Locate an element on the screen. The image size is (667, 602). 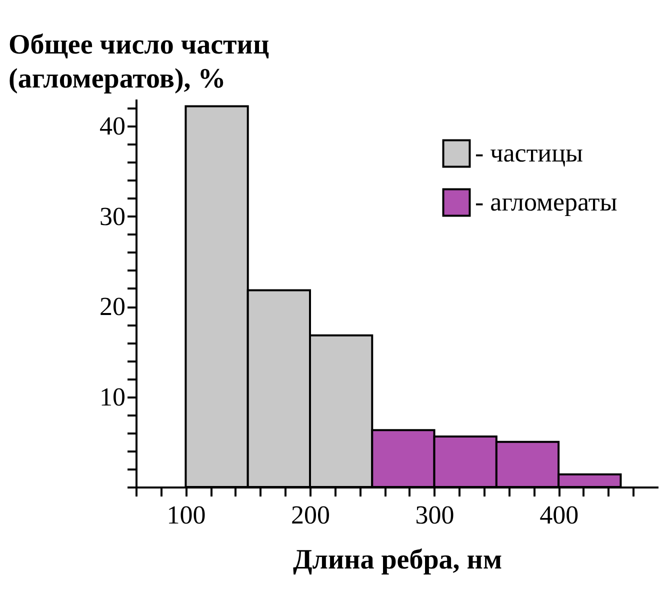
y-tick-label: 20 is located at coordinates (113, 307).